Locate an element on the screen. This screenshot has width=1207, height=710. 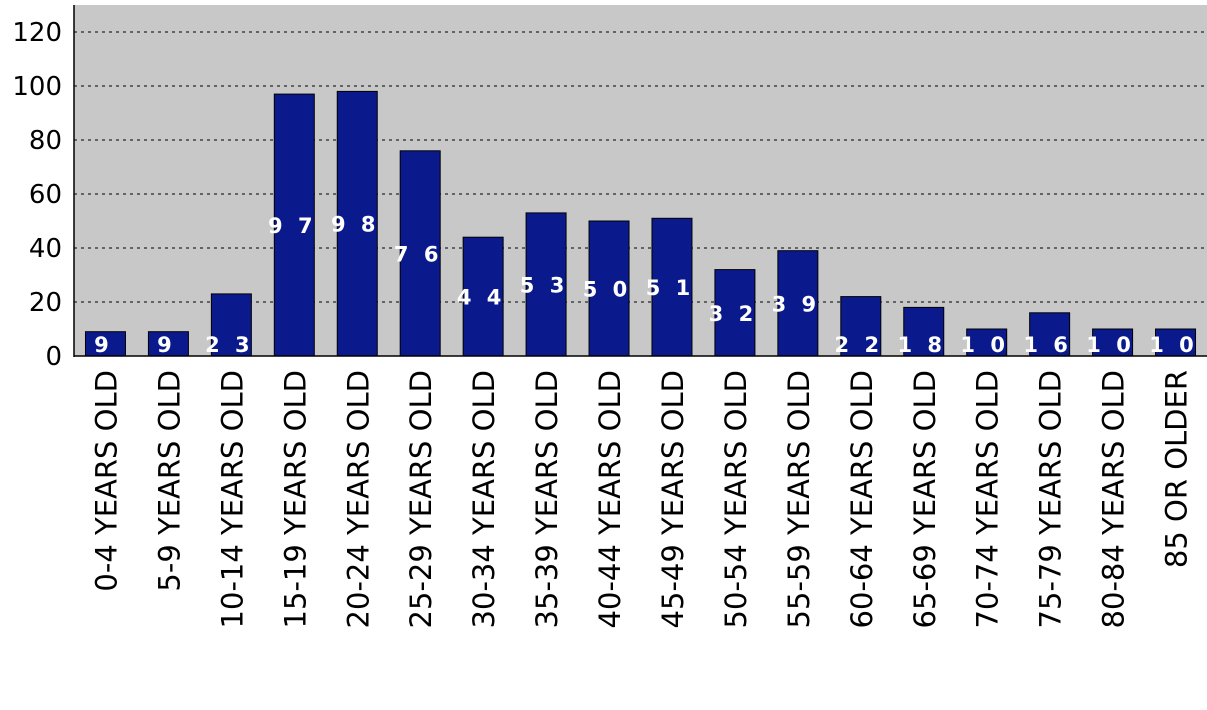
data-label: 5 1 is located at coordinates (670, 288).